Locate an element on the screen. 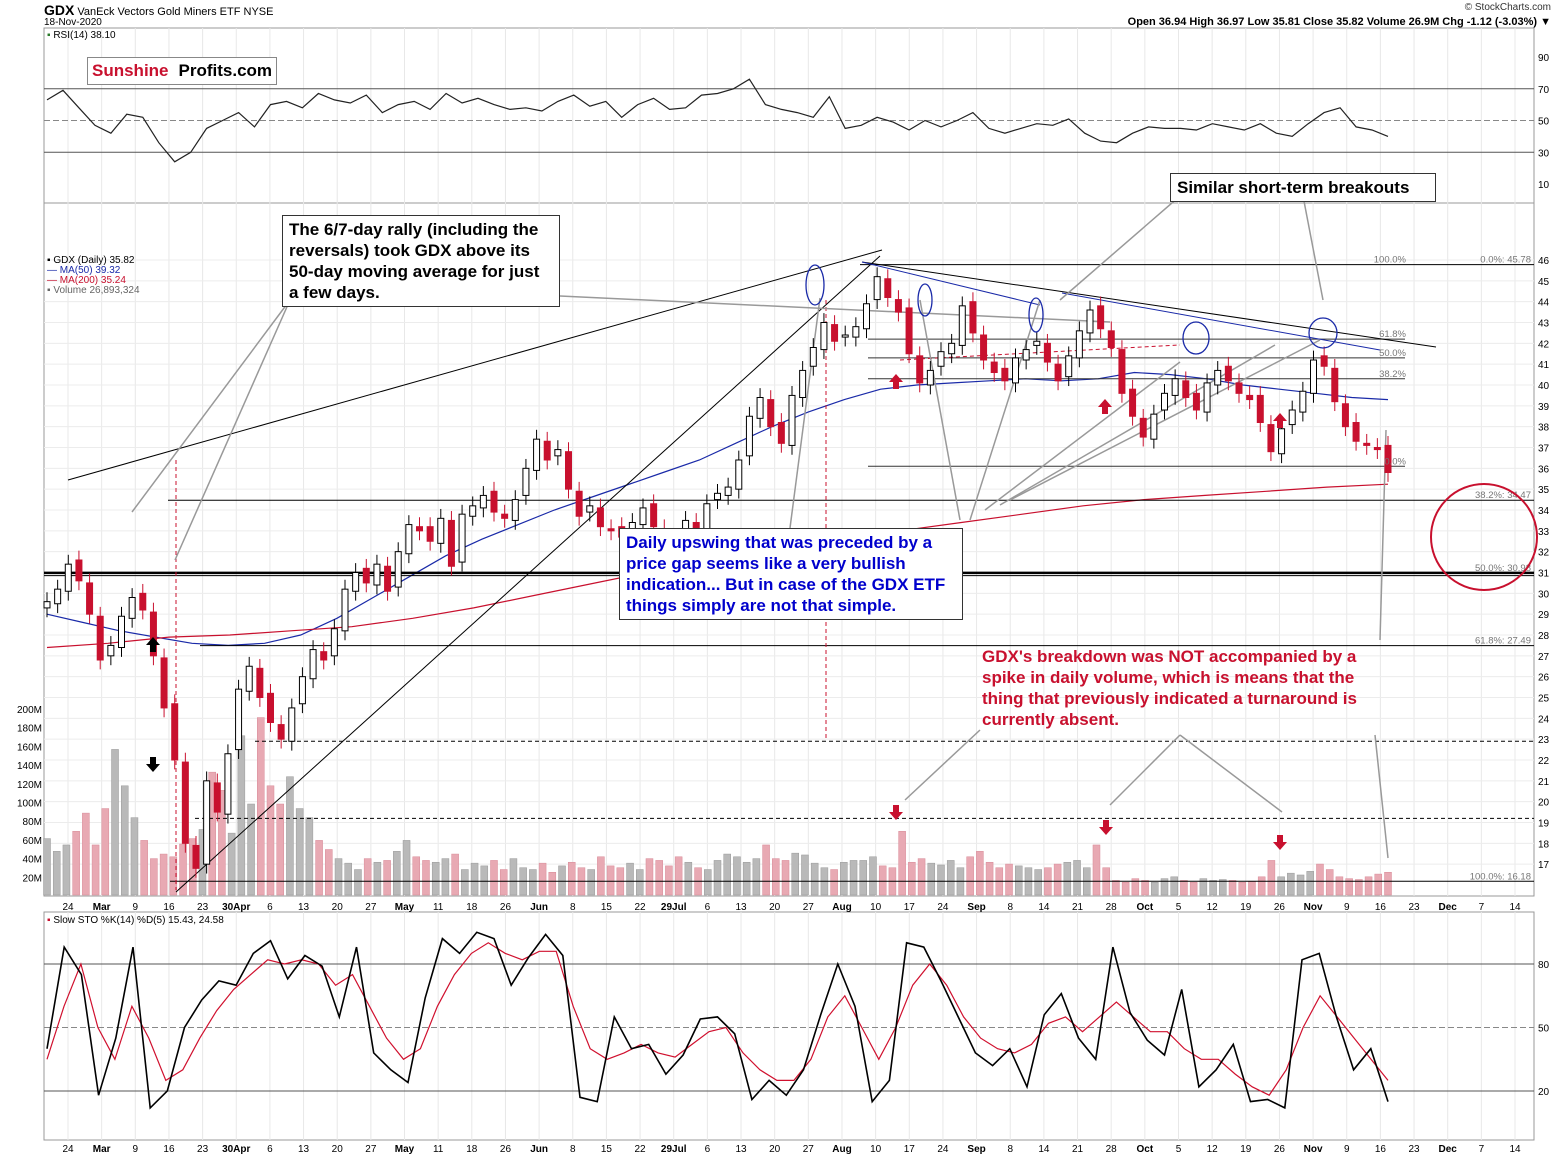  x-tick-label: 19 is located at coordinates (1246, 907).